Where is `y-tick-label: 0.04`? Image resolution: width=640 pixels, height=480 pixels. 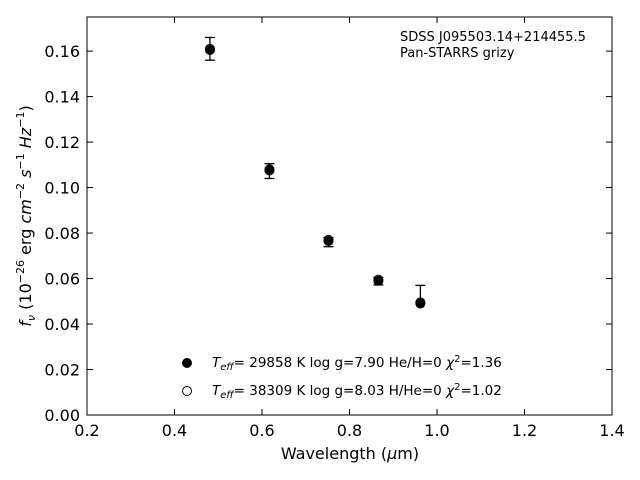
y-tick-label: 0.04 is located at coordinates (62, 324).